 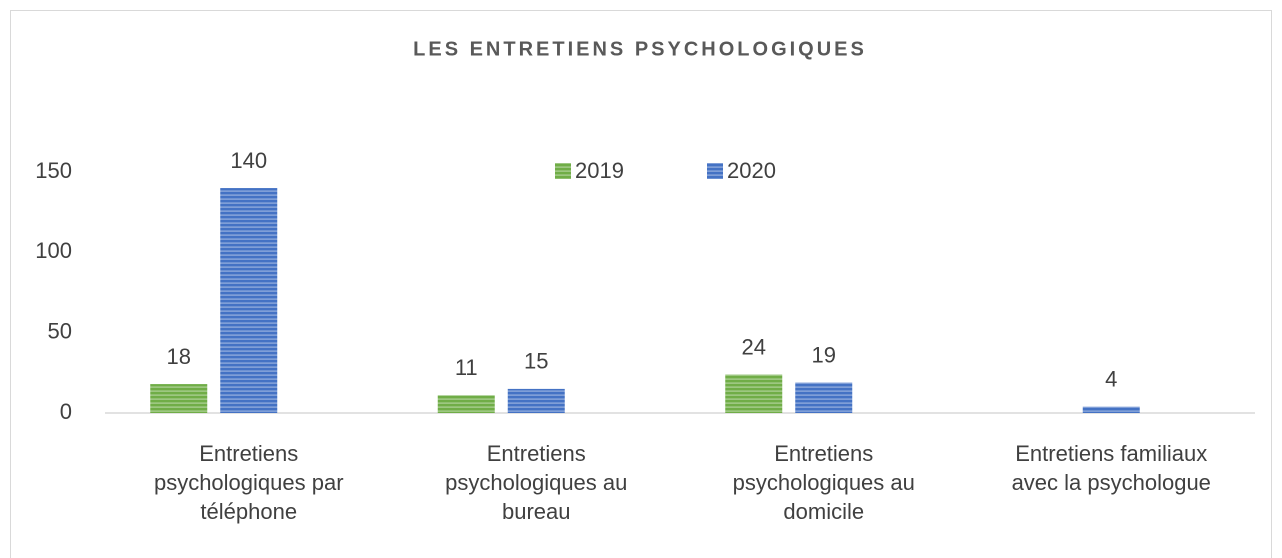 I want to click on data-label: 11, so click(x=466, y=367).